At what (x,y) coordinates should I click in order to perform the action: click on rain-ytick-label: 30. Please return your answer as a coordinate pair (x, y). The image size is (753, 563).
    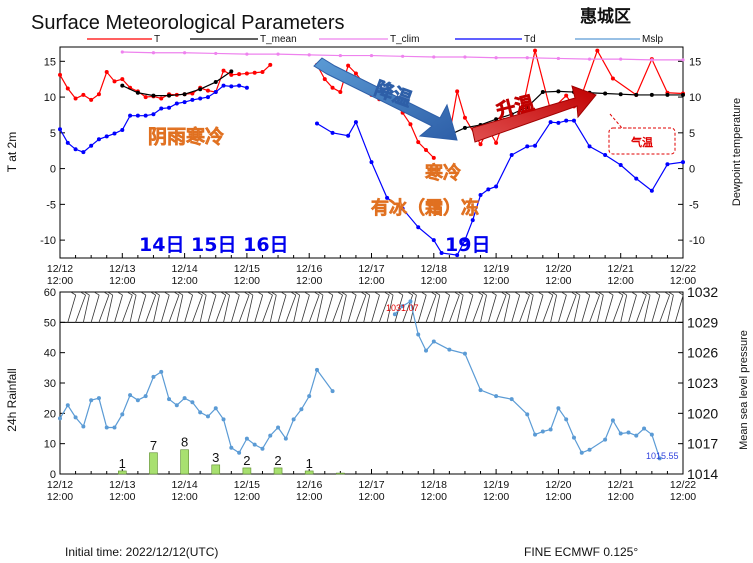
    Looking at the image, I should click on (50, 384).